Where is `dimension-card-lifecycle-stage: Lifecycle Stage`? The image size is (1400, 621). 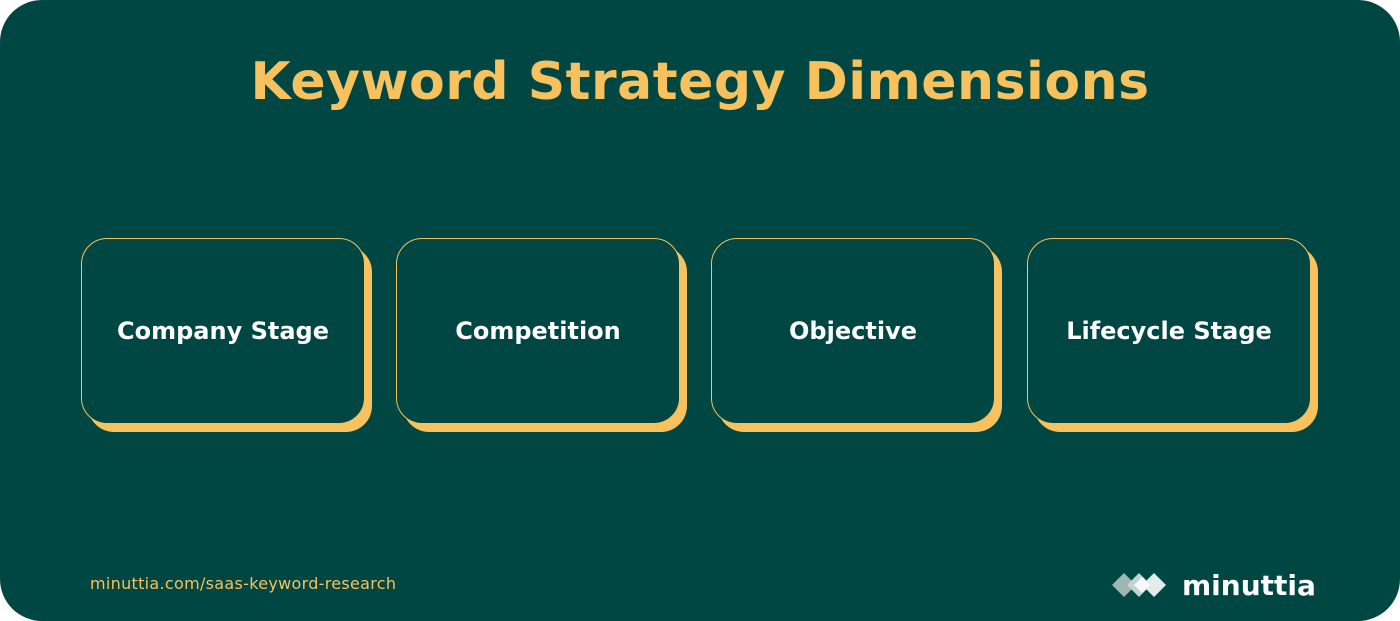 dimension-card-lifecycle-stage: Lifecycle Stage is located at coordinates (1172, 335).